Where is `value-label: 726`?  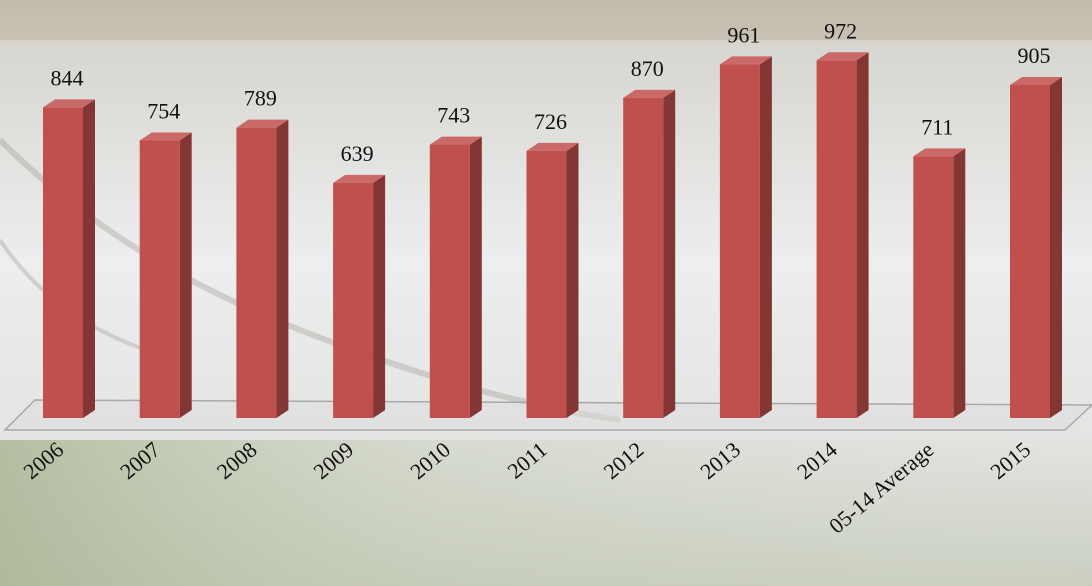
value-label: 726 is located at coordinates (550, 121).